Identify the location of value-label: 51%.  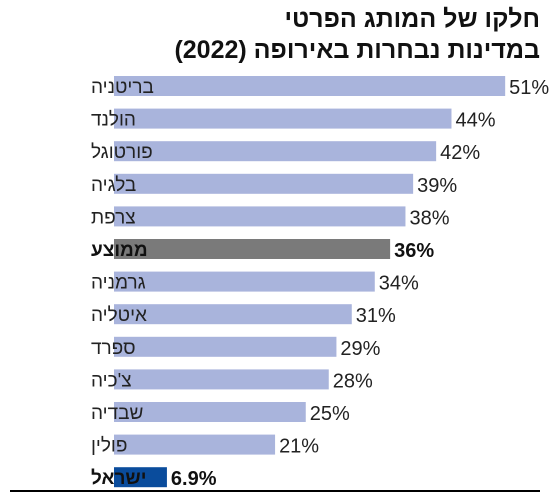
(529, 88).